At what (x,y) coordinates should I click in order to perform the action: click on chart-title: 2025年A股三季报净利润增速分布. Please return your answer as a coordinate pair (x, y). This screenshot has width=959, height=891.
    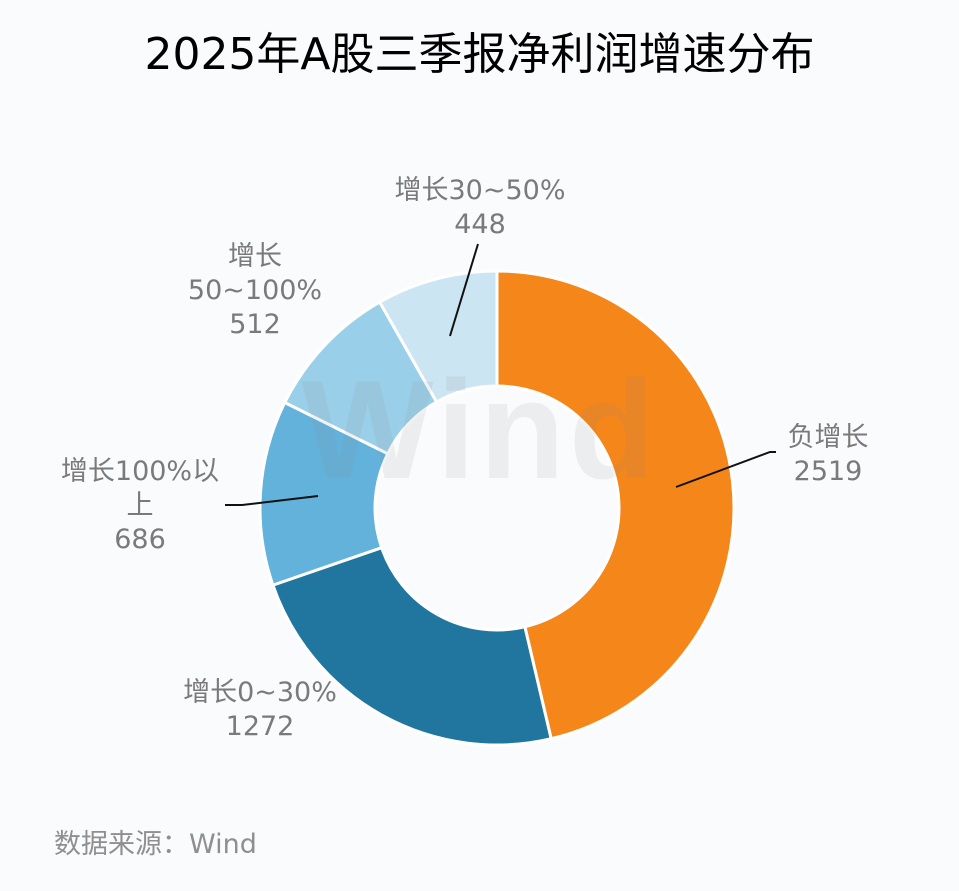
    Looking at the image, I should click on (479, 54).